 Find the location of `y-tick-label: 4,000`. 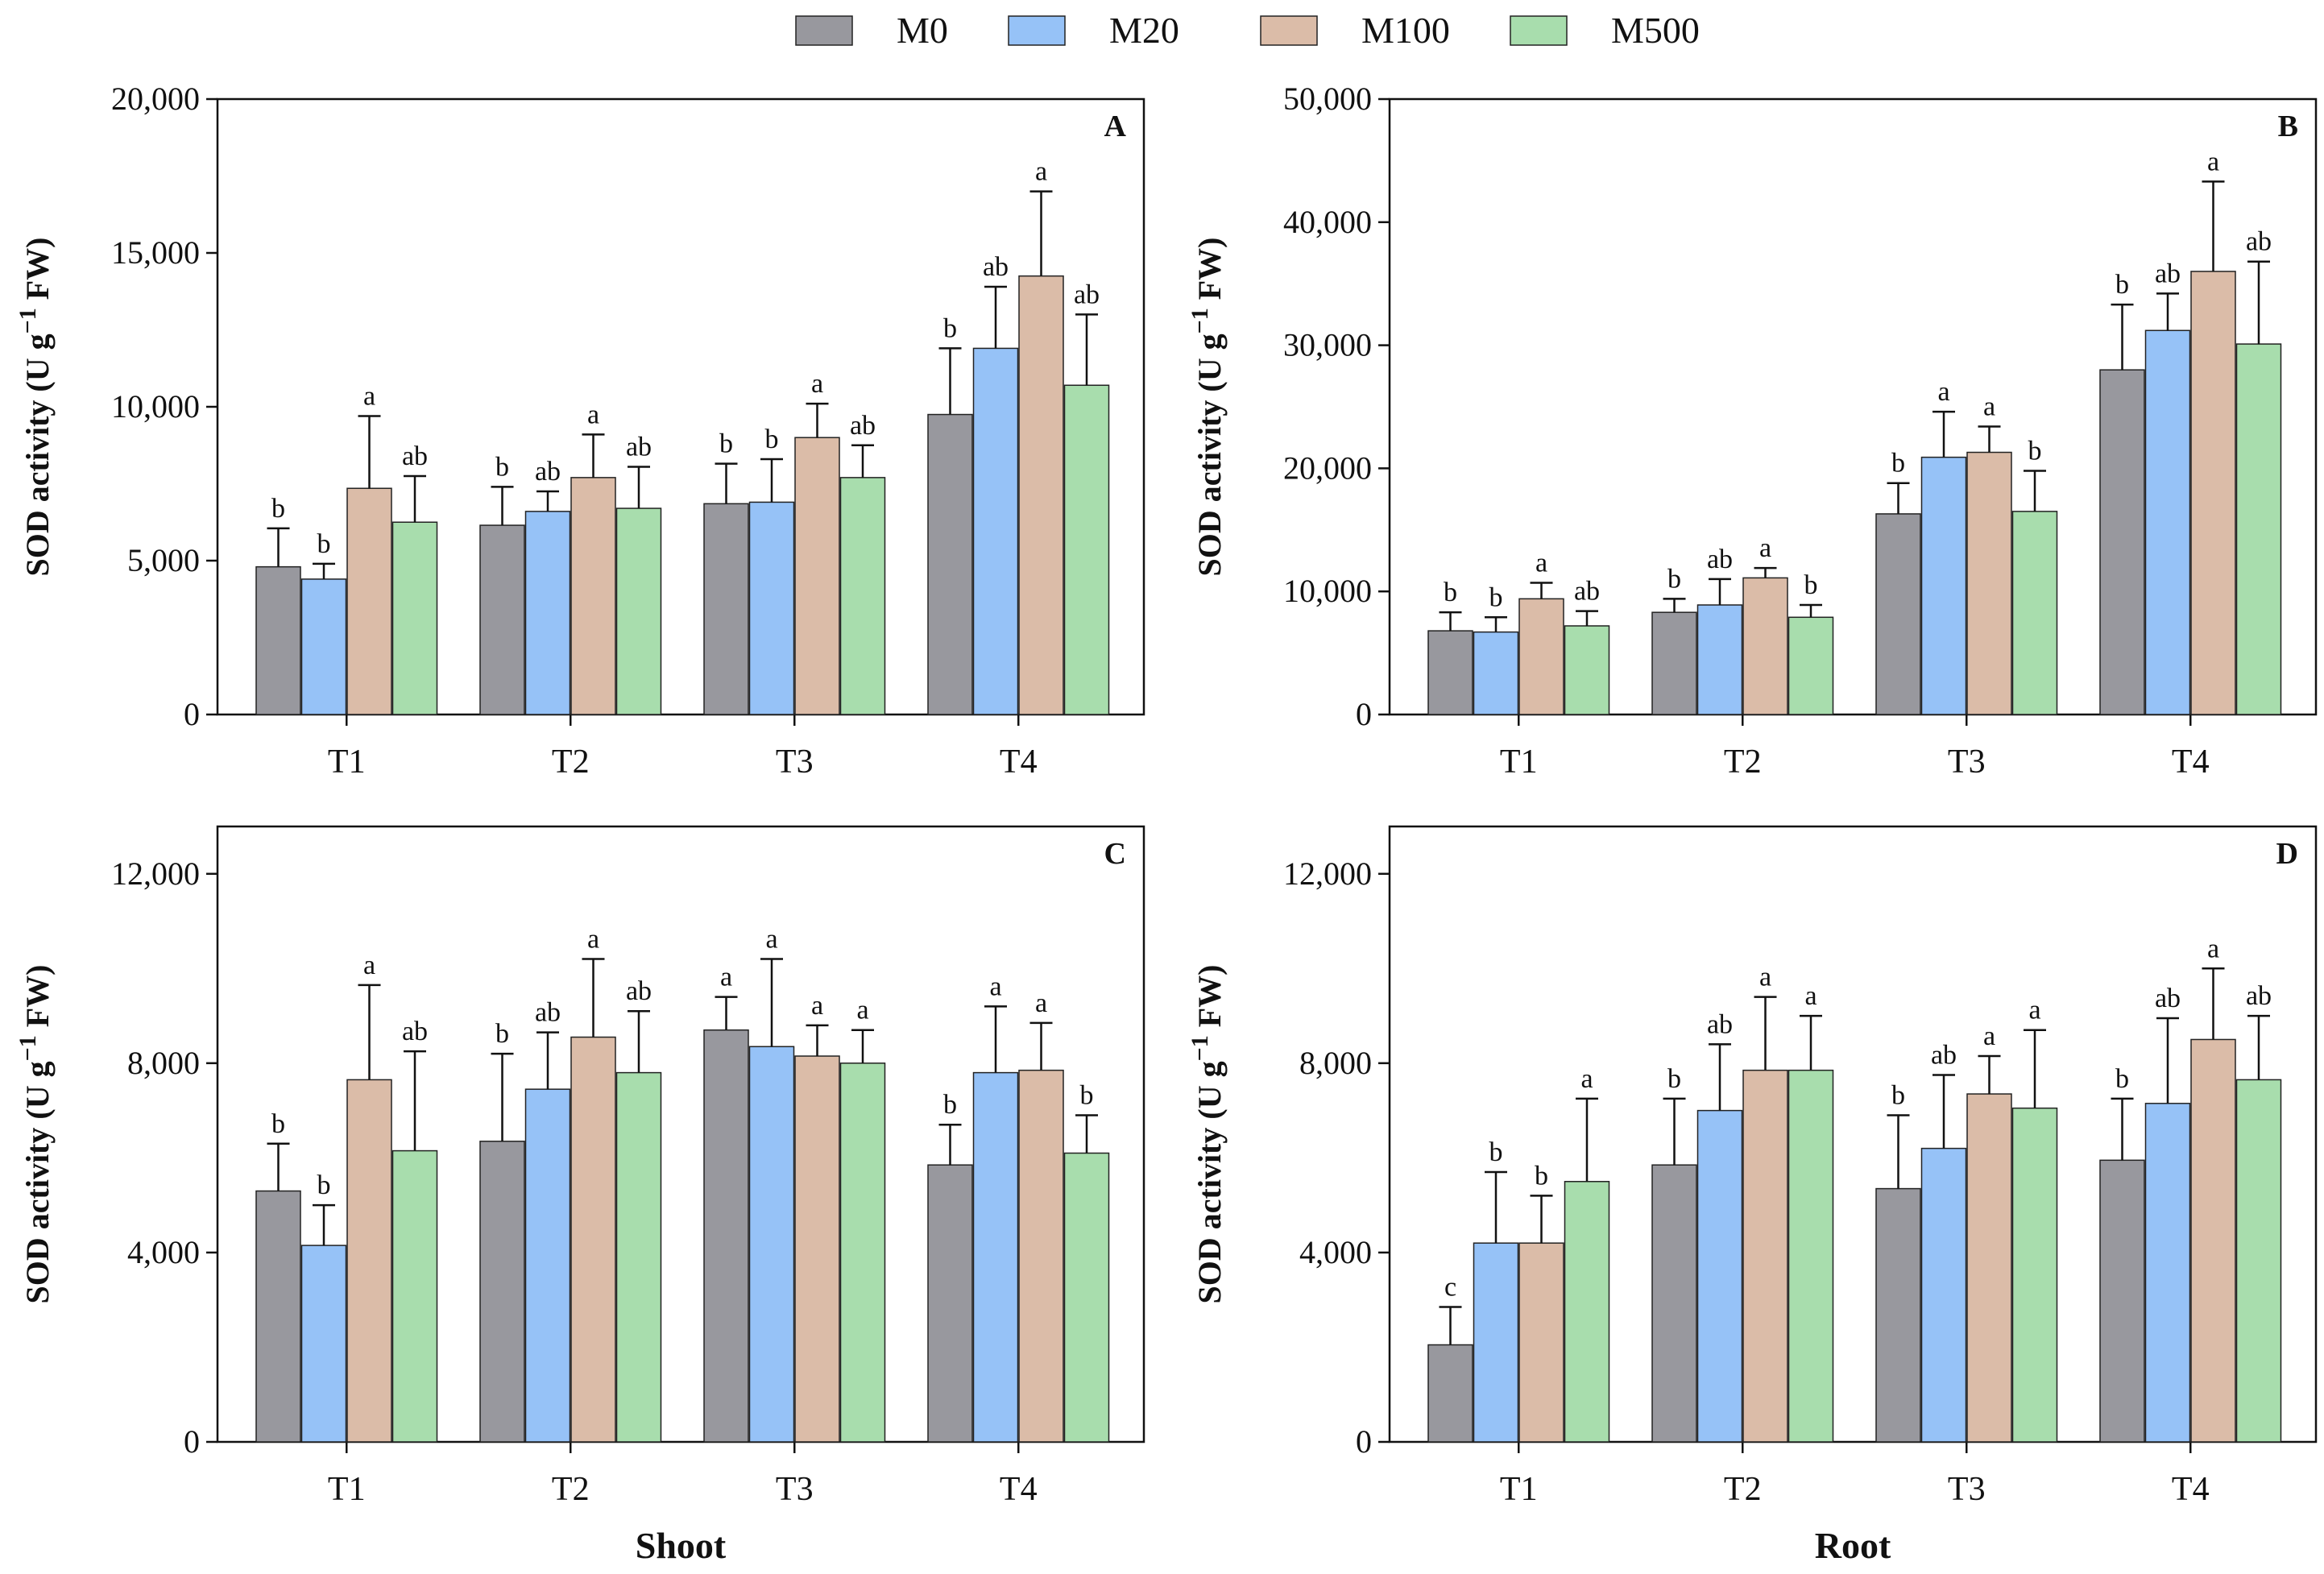

y-tick-label: 4,000 is located at coordinates (1335, 1252).